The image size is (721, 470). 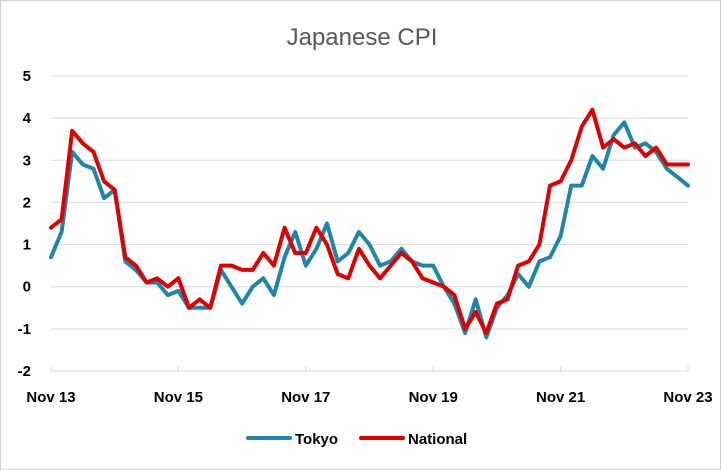 I want to click on legend: Tokyo National, so click(x=356, y=439).